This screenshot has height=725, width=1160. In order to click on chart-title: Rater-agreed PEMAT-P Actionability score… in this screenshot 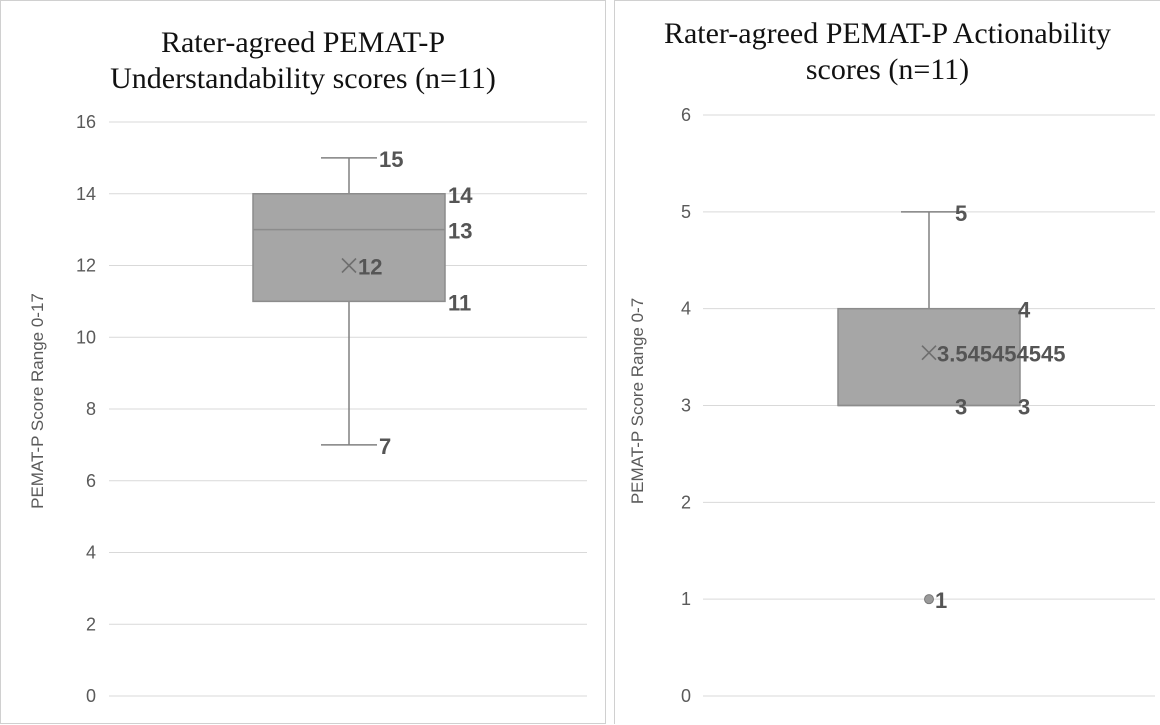, I will do `click(887, 52)`.